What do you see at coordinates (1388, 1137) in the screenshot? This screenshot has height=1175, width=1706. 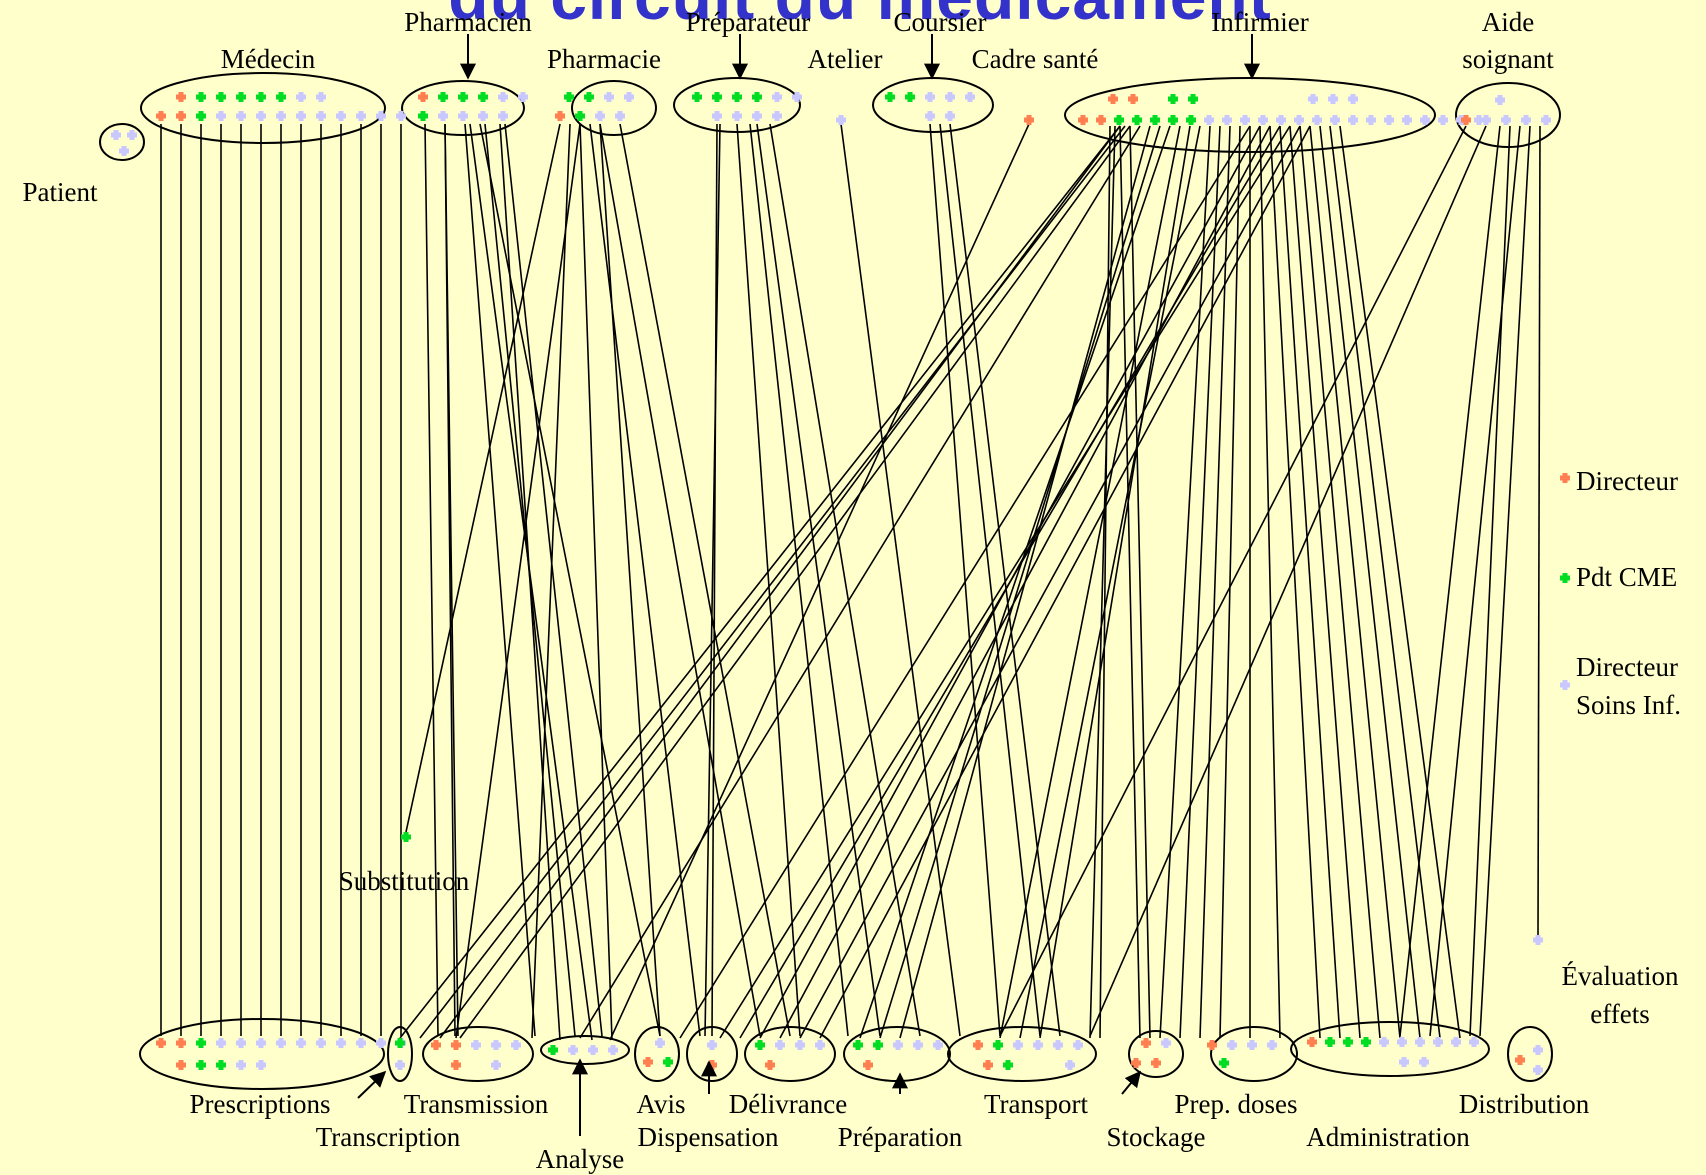 I see `label-administration: Administration` at bounding box center [1388, 1137].